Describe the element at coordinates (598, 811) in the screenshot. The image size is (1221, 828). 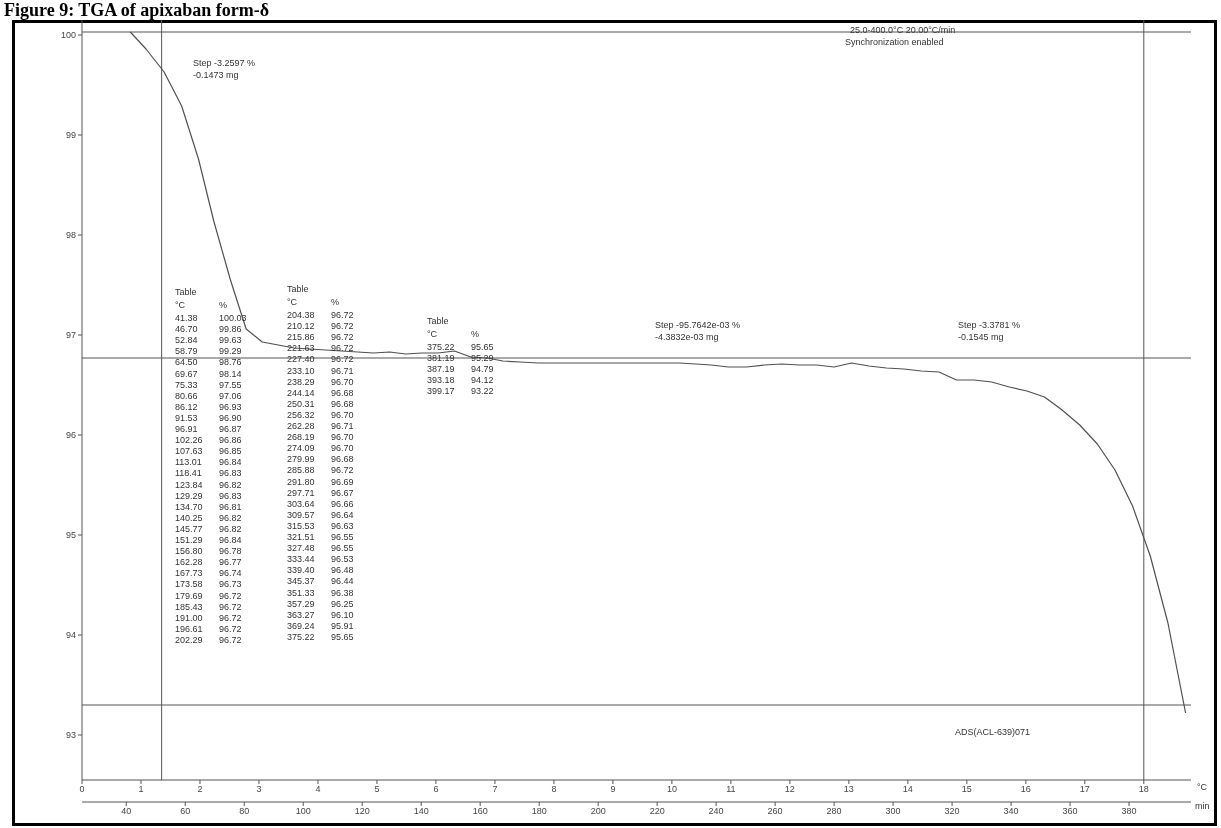
I see `x-tick-label: 200` at that location.